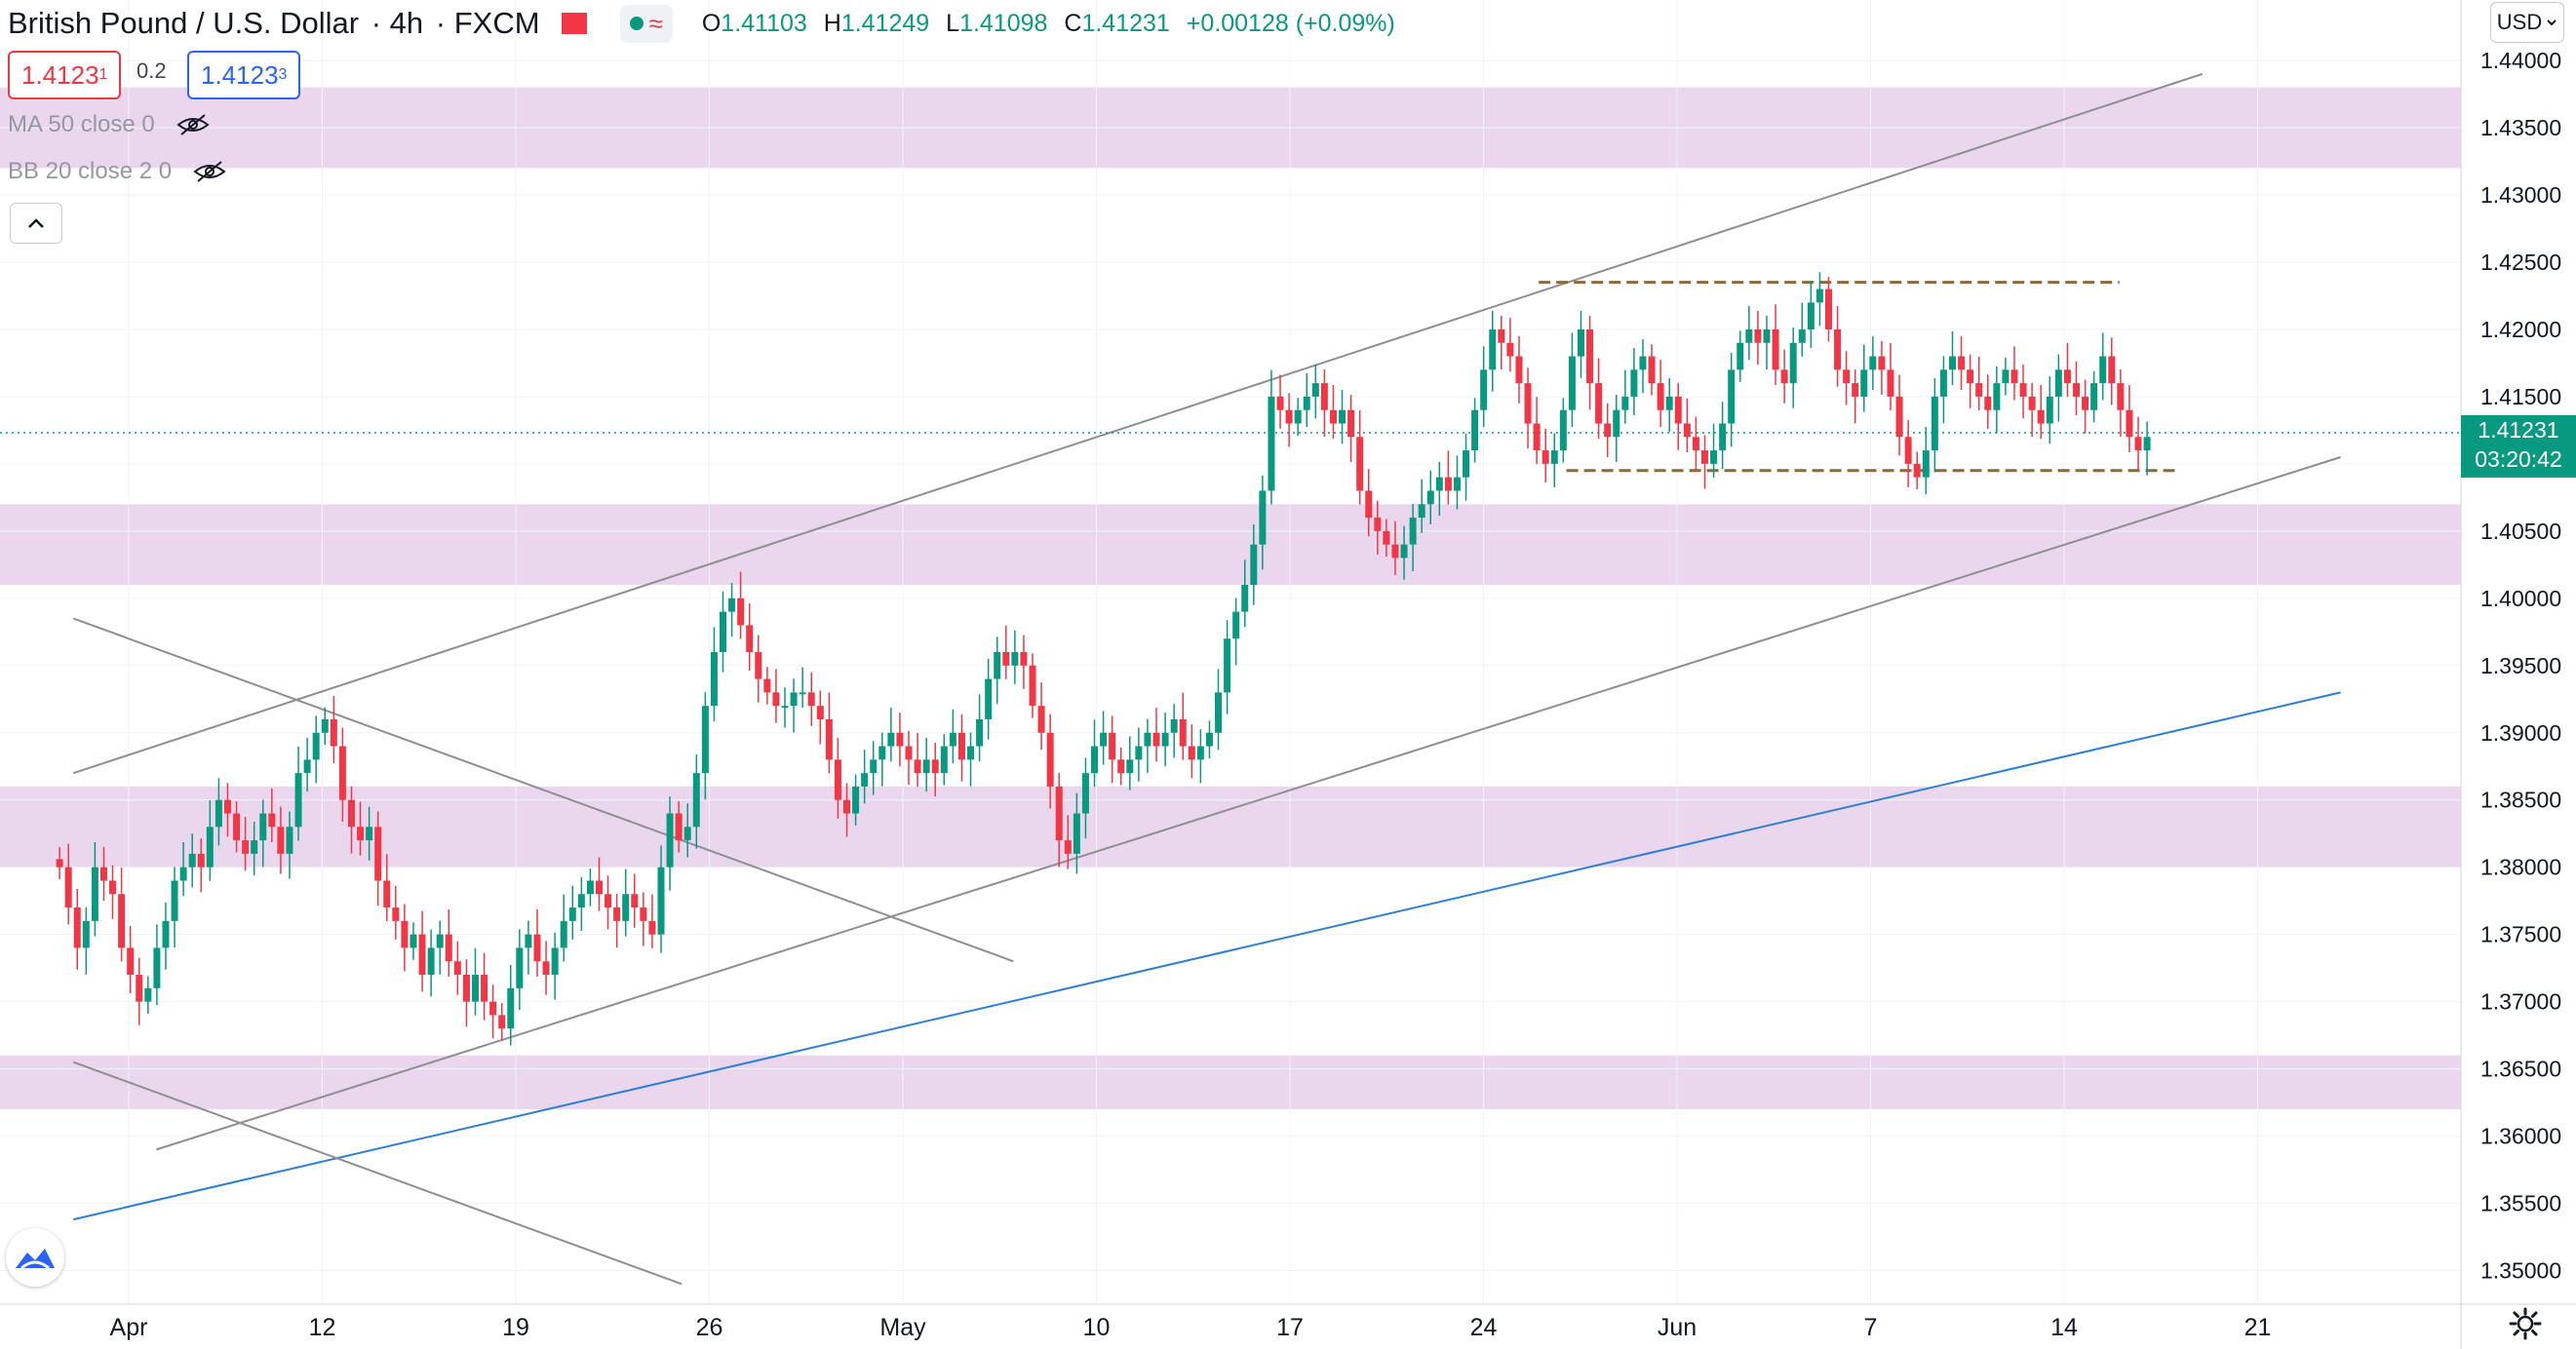 This screenshot has height=1349, width=2576. Describe the element at coordinates (543, 790) in the screenshot. I see `drawing-descending` at that location.